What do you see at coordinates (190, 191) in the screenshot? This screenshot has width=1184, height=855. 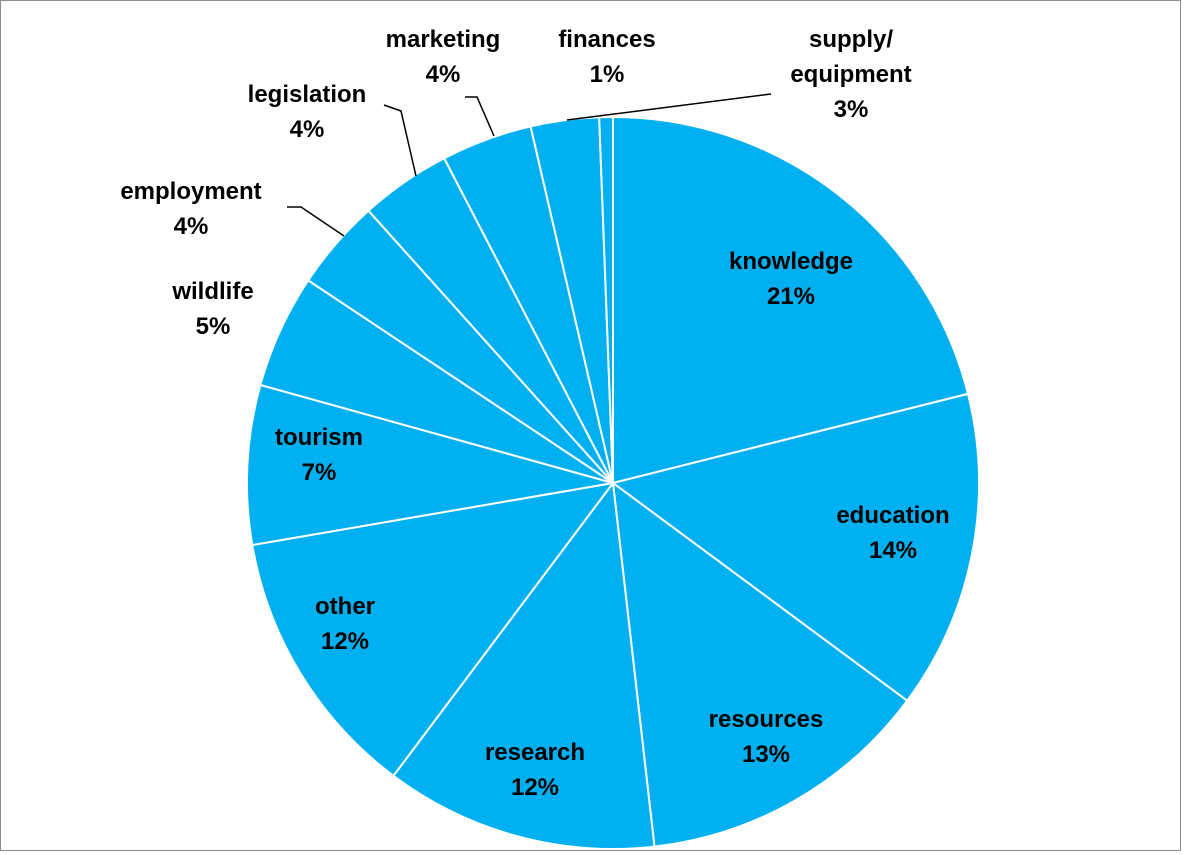 I see `category-label: employment` at bounding box center [190, 191].